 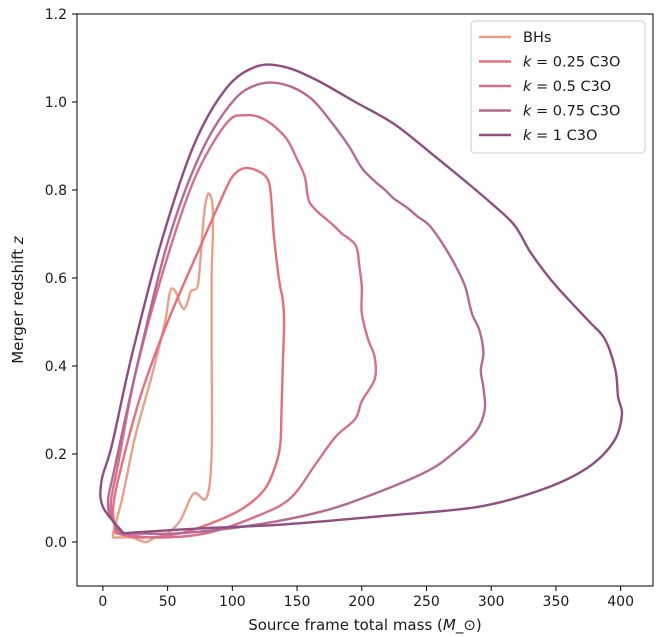 I want to click on legend-label-4: k = 1 C3O, so click(x=560, y=136).